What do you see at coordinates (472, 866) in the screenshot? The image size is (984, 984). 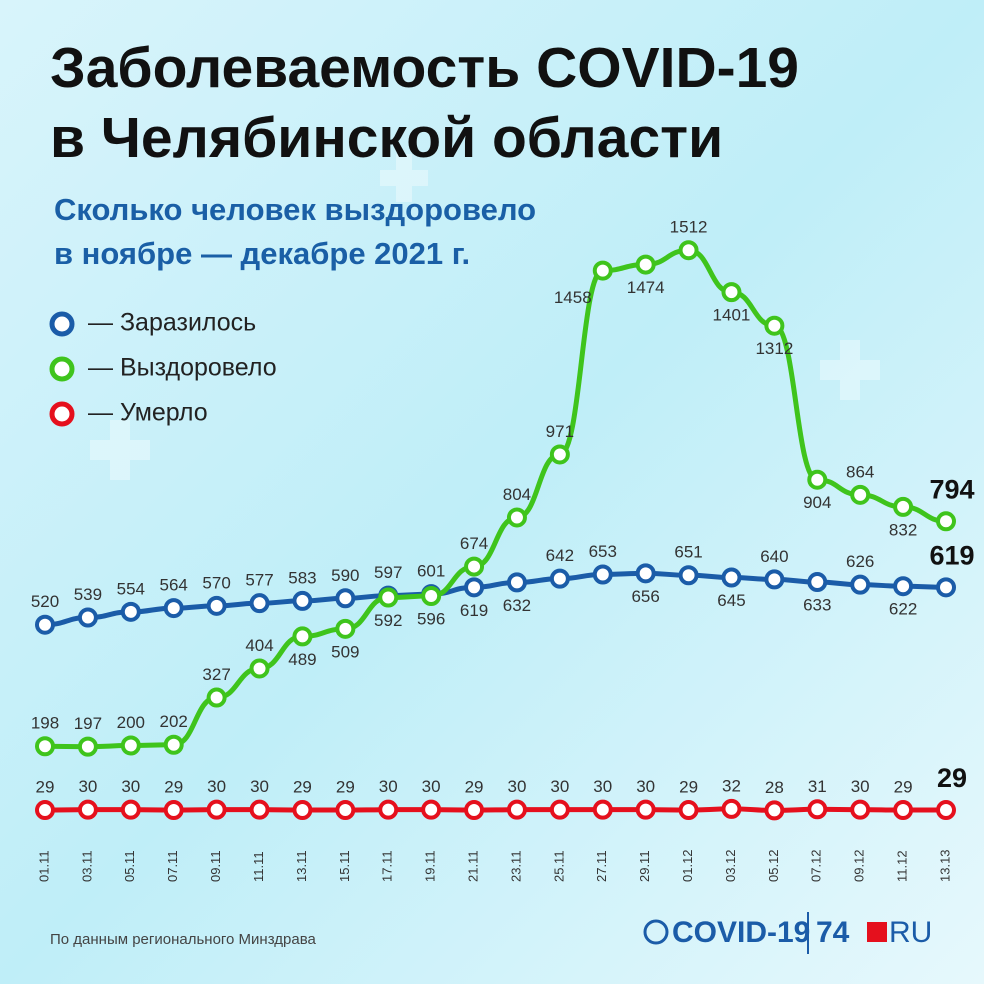 I see `x-tick-label: 21.11` at bounding box center [472, 866].